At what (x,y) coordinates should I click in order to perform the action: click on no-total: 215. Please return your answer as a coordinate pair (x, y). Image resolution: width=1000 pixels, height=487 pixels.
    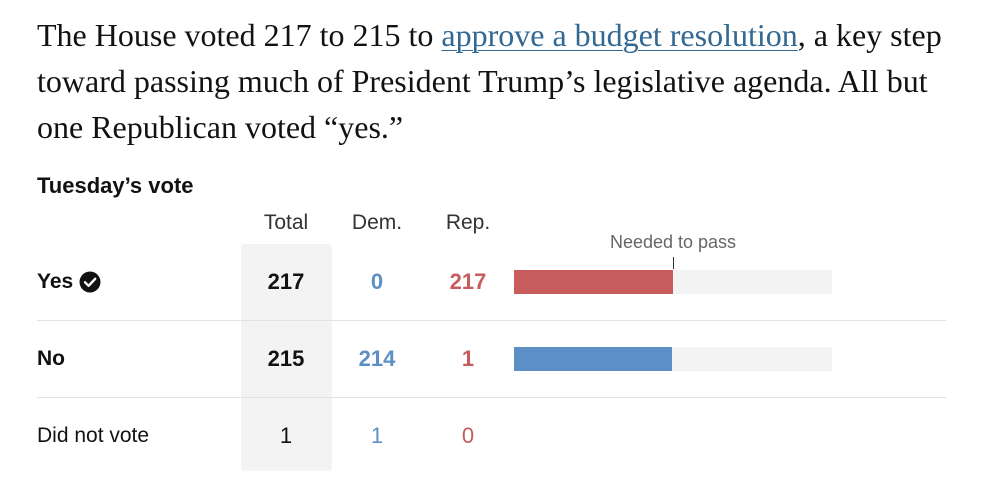
    Looking at the image, I should click on (286, 358).